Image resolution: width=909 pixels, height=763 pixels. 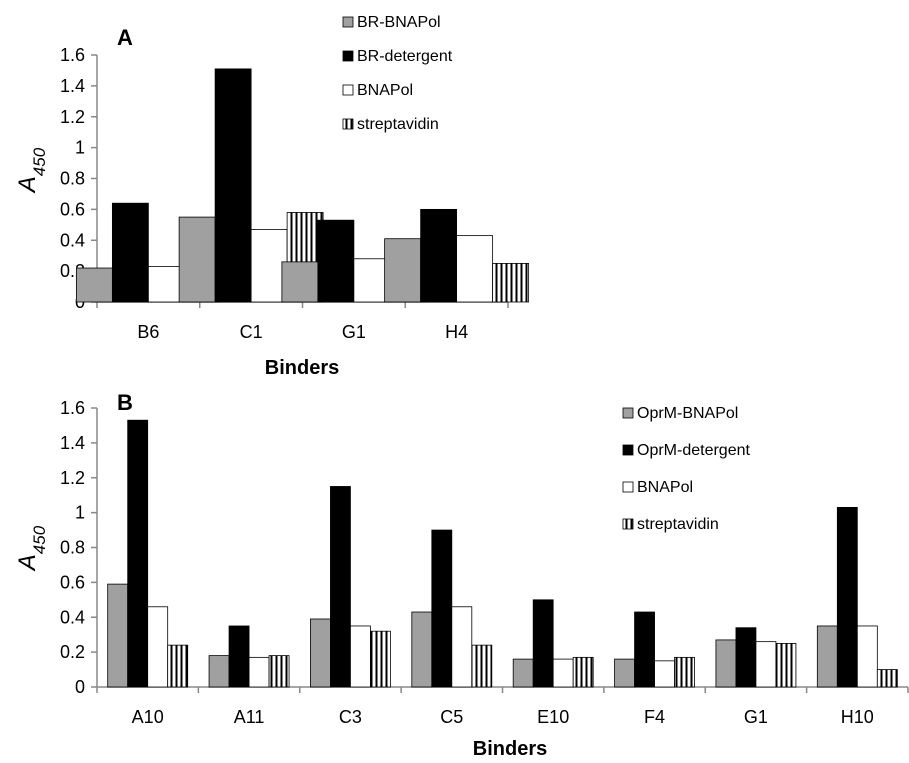 What do you see at coordinates (269, 266) in the screenshot?
I see `bar-C1-BNAPol` at bounding box center [269, 266].